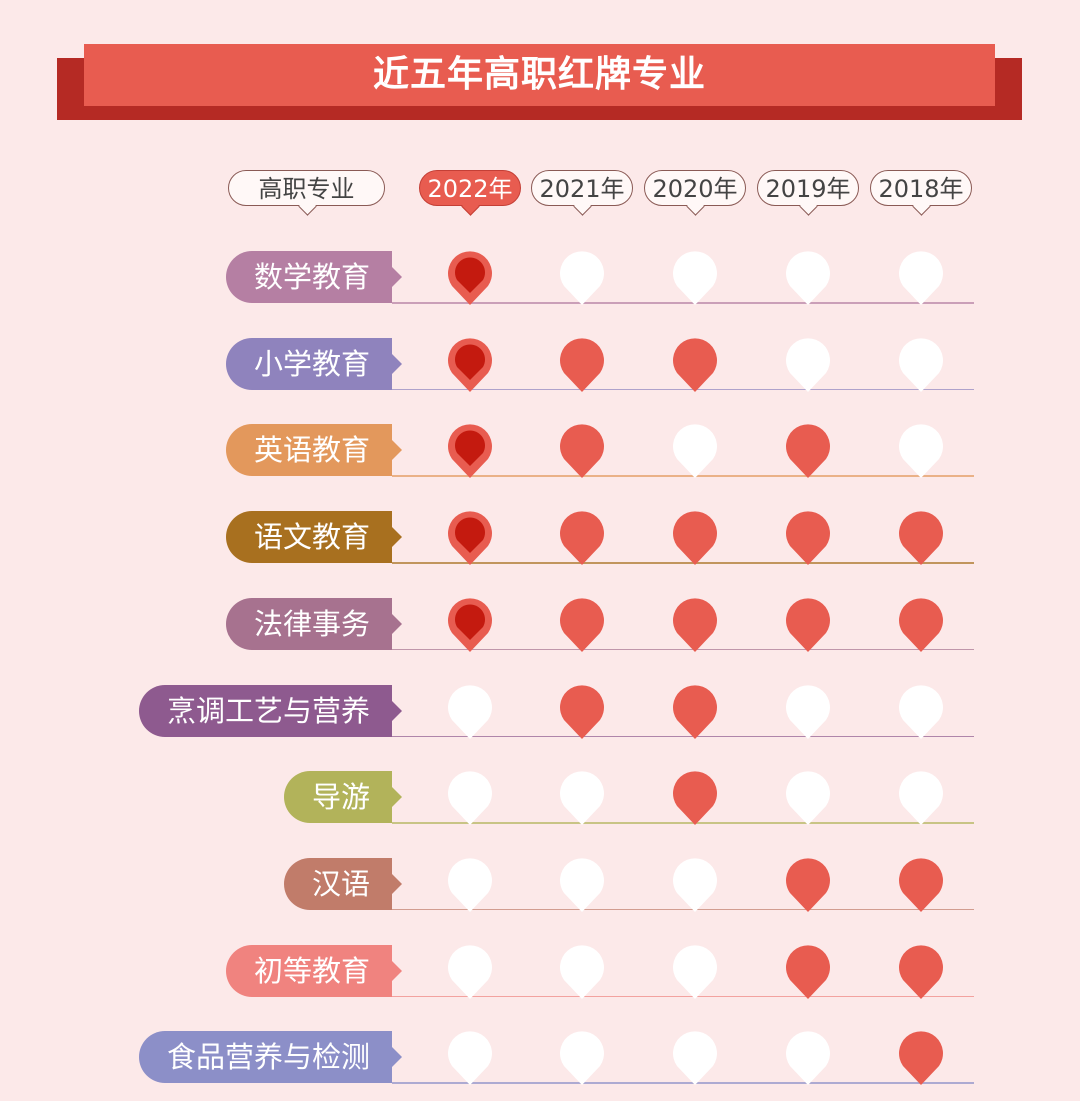 Image resolution: width=1080 pixels, height=1101 pixels. What do you see at coordinates (540, 537) in the screenshot?
I see `table-row: 语文教育` at bounding box center [540, 537].